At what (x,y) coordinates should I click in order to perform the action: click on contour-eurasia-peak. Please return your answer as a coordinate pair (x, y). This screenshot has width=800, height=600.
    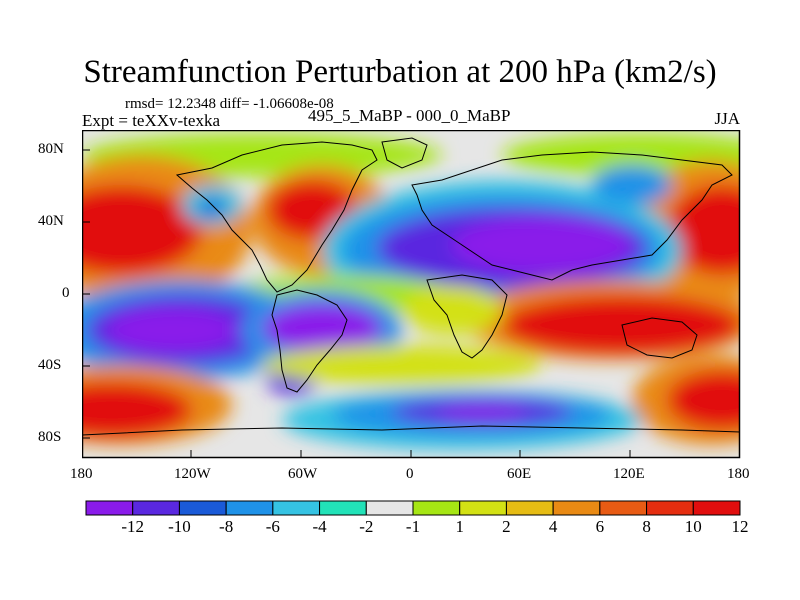
    Looking at the image, I should click on (542, 245).